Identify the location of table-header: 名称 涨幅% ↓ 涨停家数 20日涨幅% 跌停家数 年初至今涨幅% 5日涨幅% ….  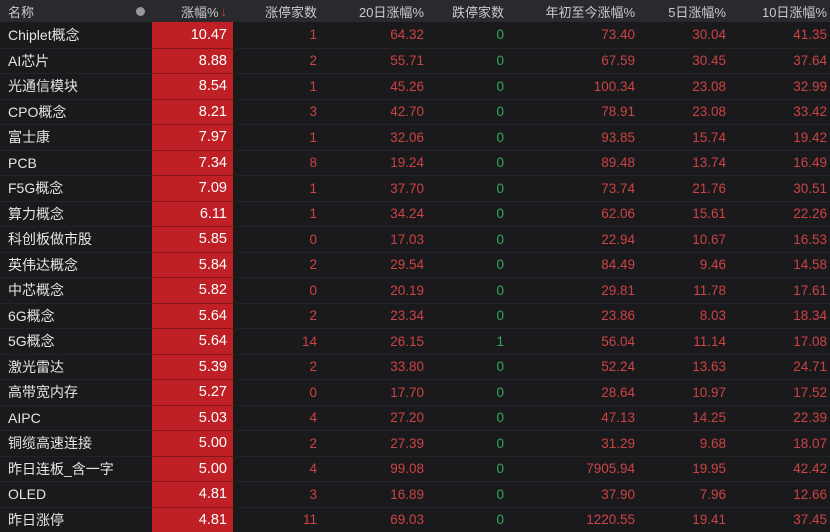
(415, 11).